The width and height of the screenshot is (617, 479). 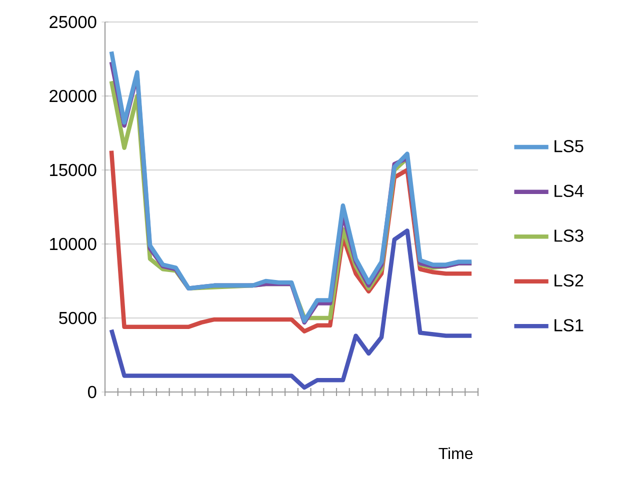 What do you see at coordinates (73, 244) in the screenshot?
I see `y-tick-label: 10000` at bounding box center [73, 244].